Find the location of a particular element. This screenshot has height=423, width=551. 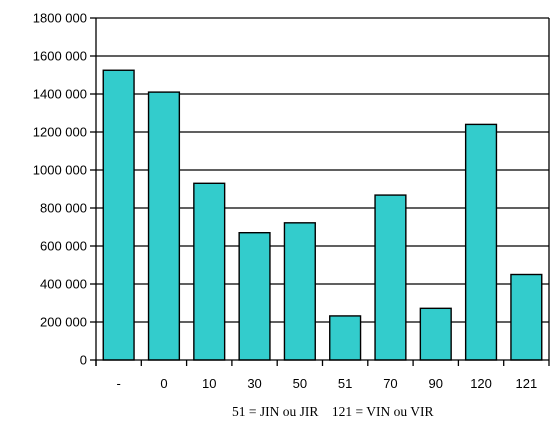

x-tick-label: 70 is located at coordinates (390, 383).